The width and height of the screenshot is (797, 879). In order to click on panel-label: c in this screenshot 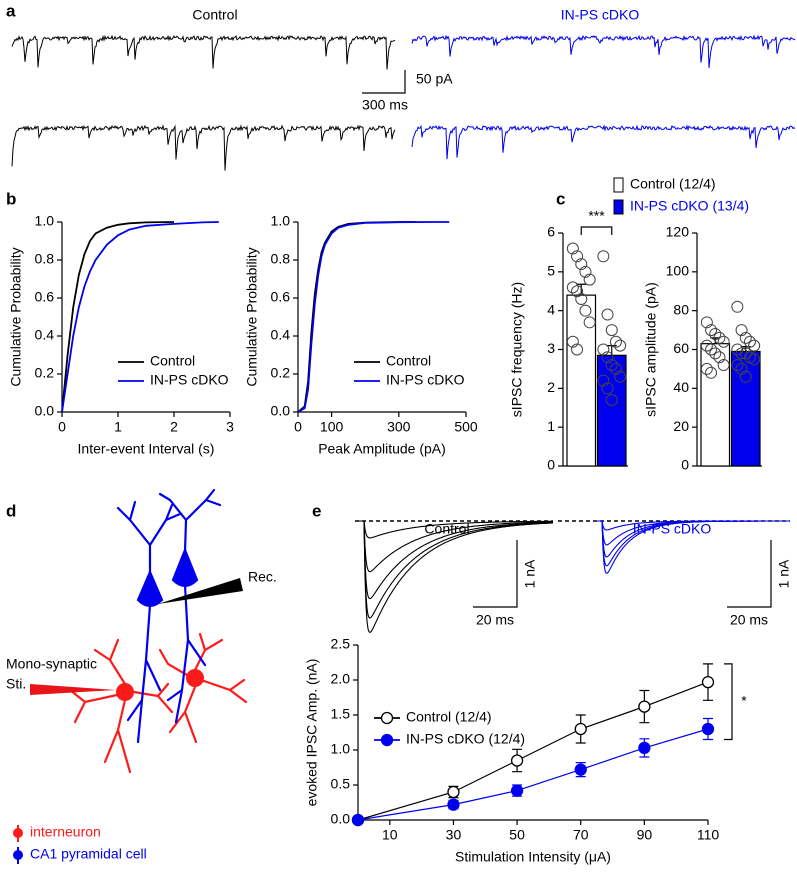, I will do `click(560, 198)`.